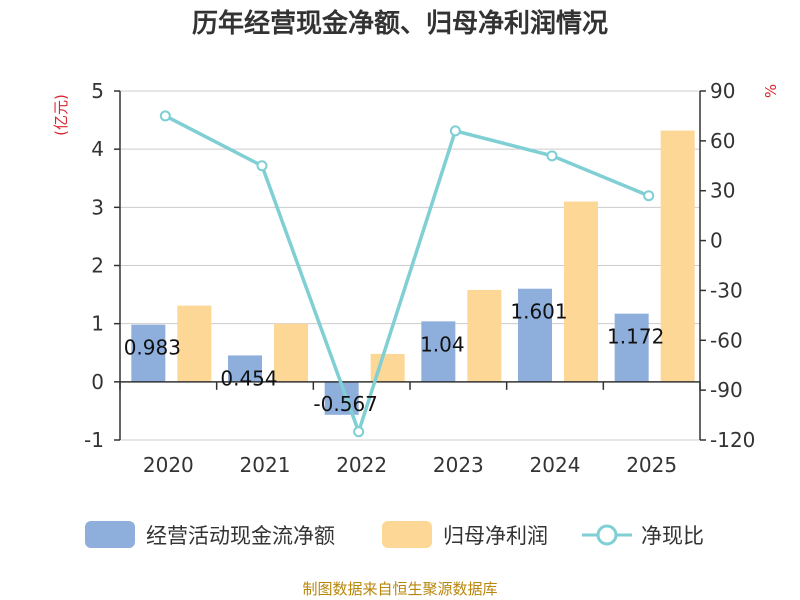 This screenshot has width=800, height=600. I want to click on right-tick-label: -90, so click(726, 390).